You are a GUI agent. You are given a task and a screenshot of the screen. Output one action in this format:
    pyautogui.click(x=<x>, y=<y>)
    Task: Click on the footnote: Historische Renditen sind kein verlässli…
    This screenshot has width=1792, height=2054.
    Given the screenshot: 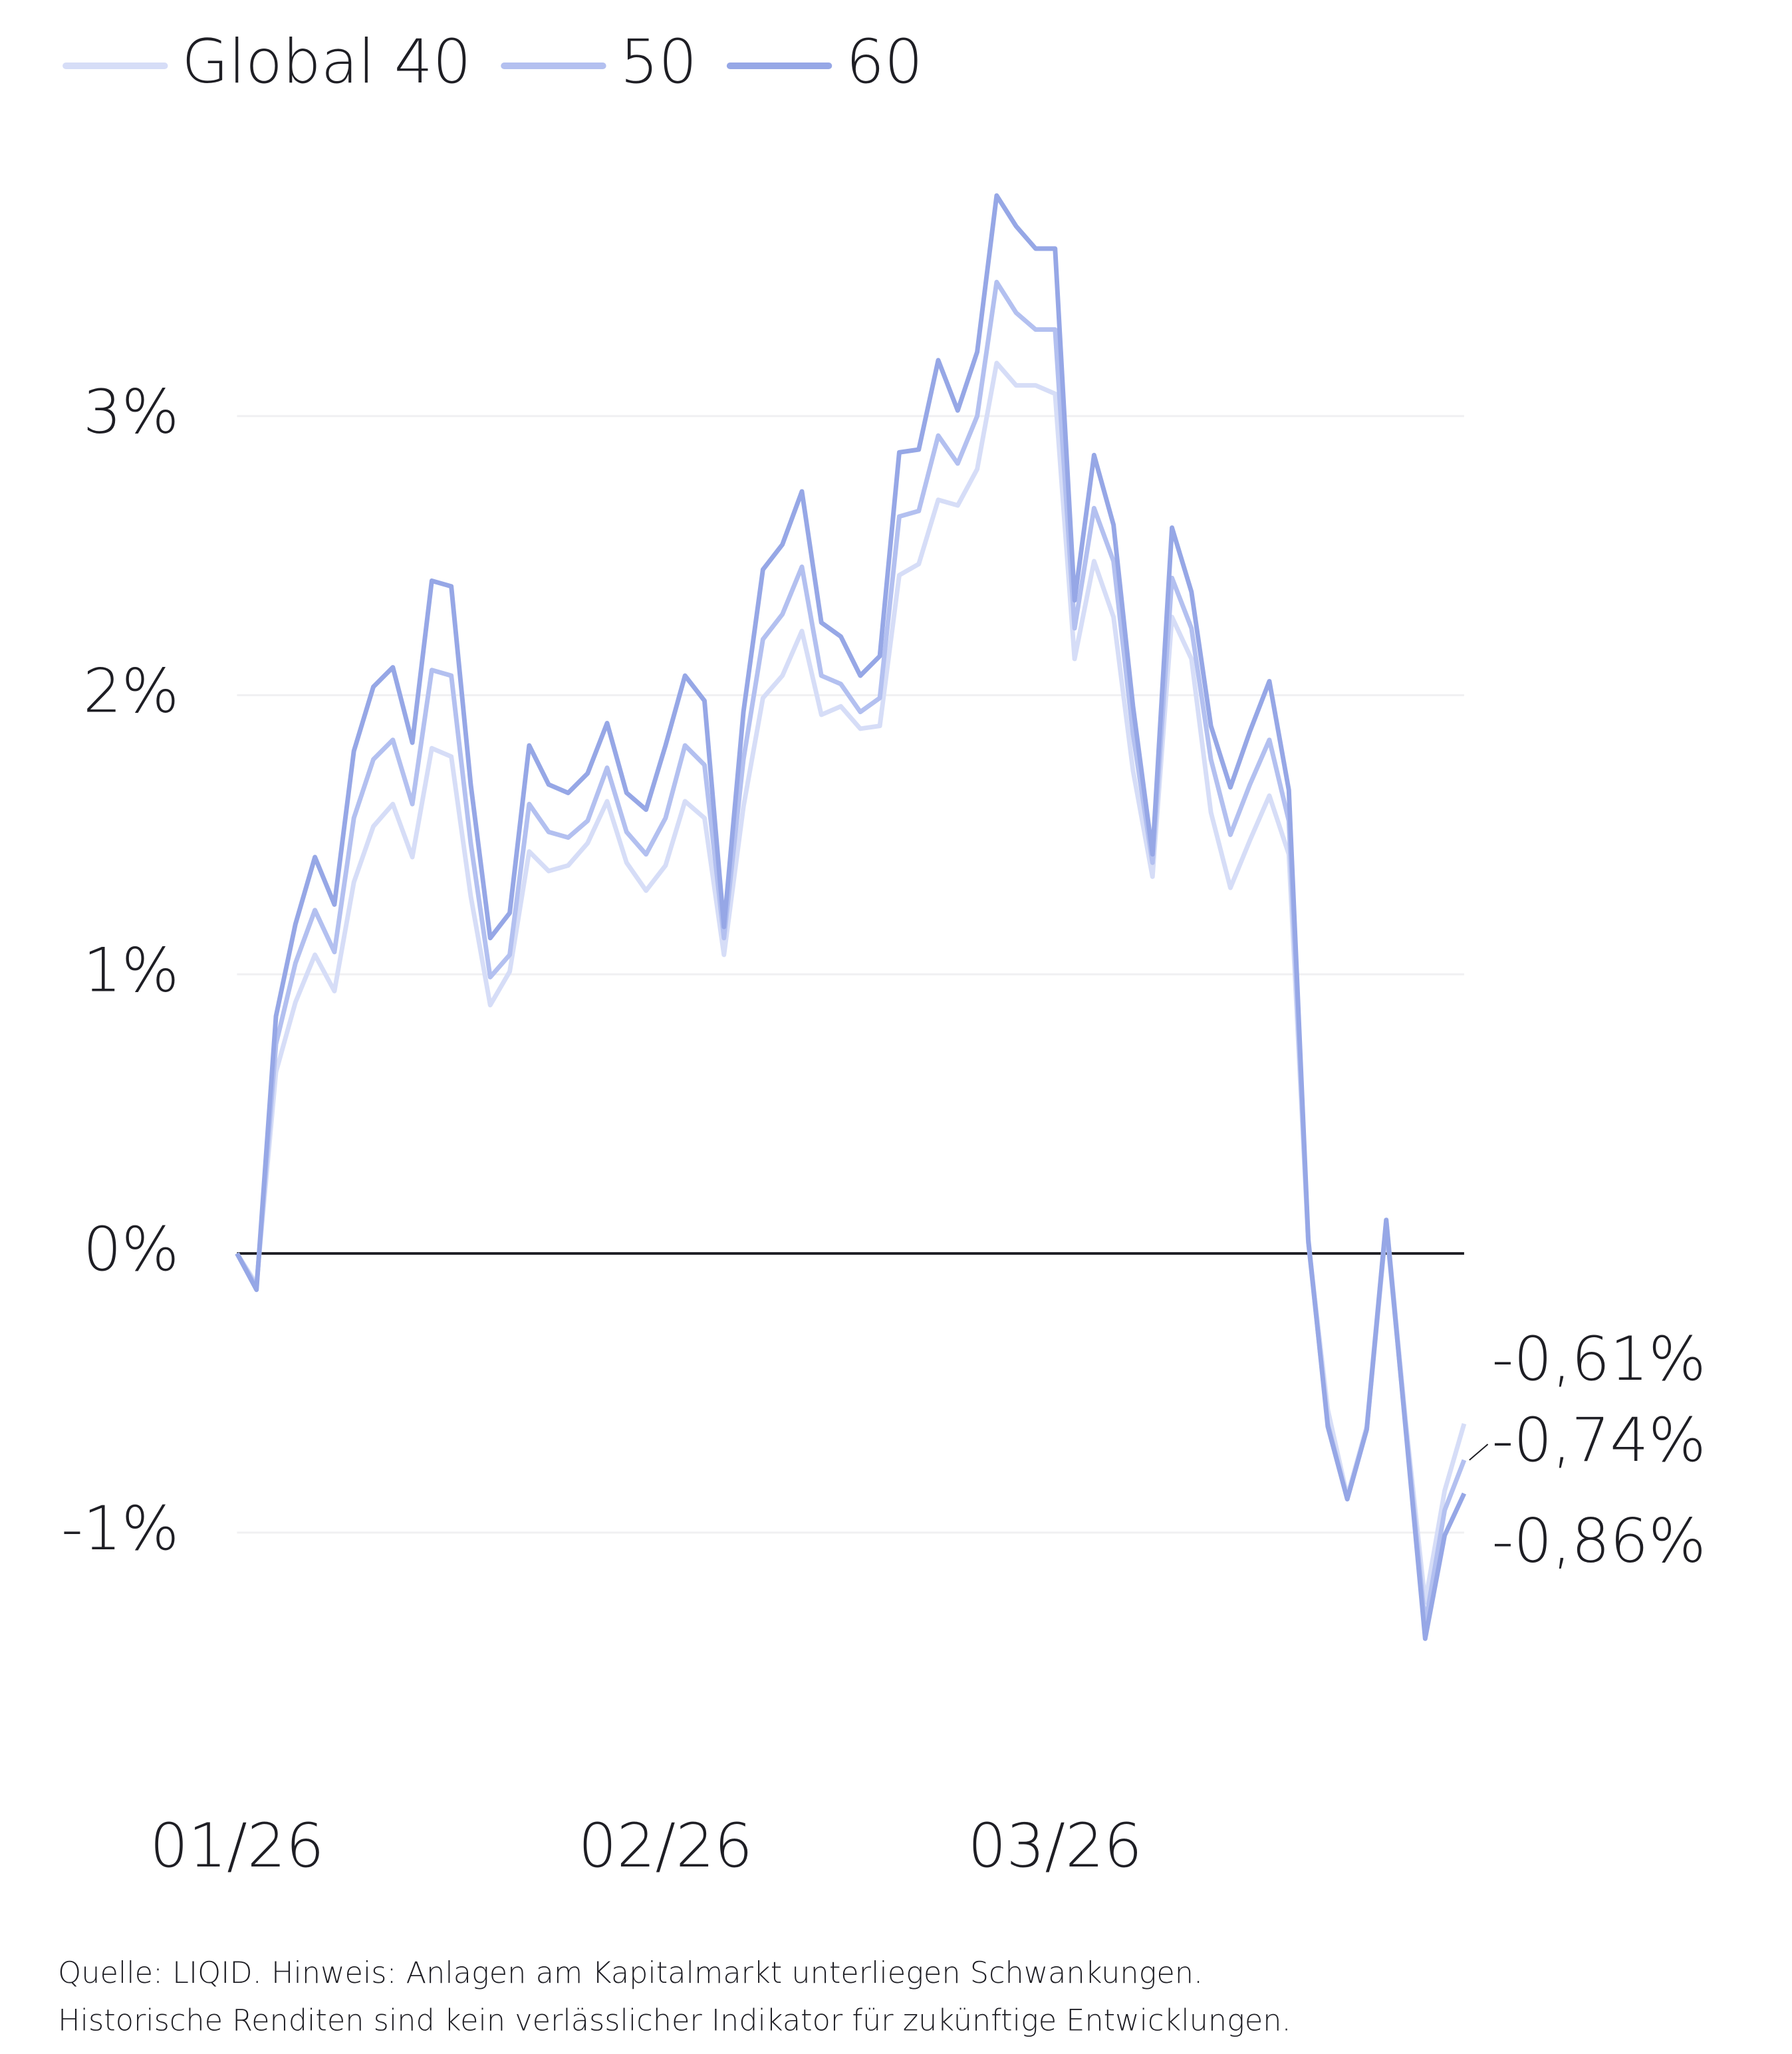 What is the action you would take?
    pyautogui.click(x=674, y=2020)
    